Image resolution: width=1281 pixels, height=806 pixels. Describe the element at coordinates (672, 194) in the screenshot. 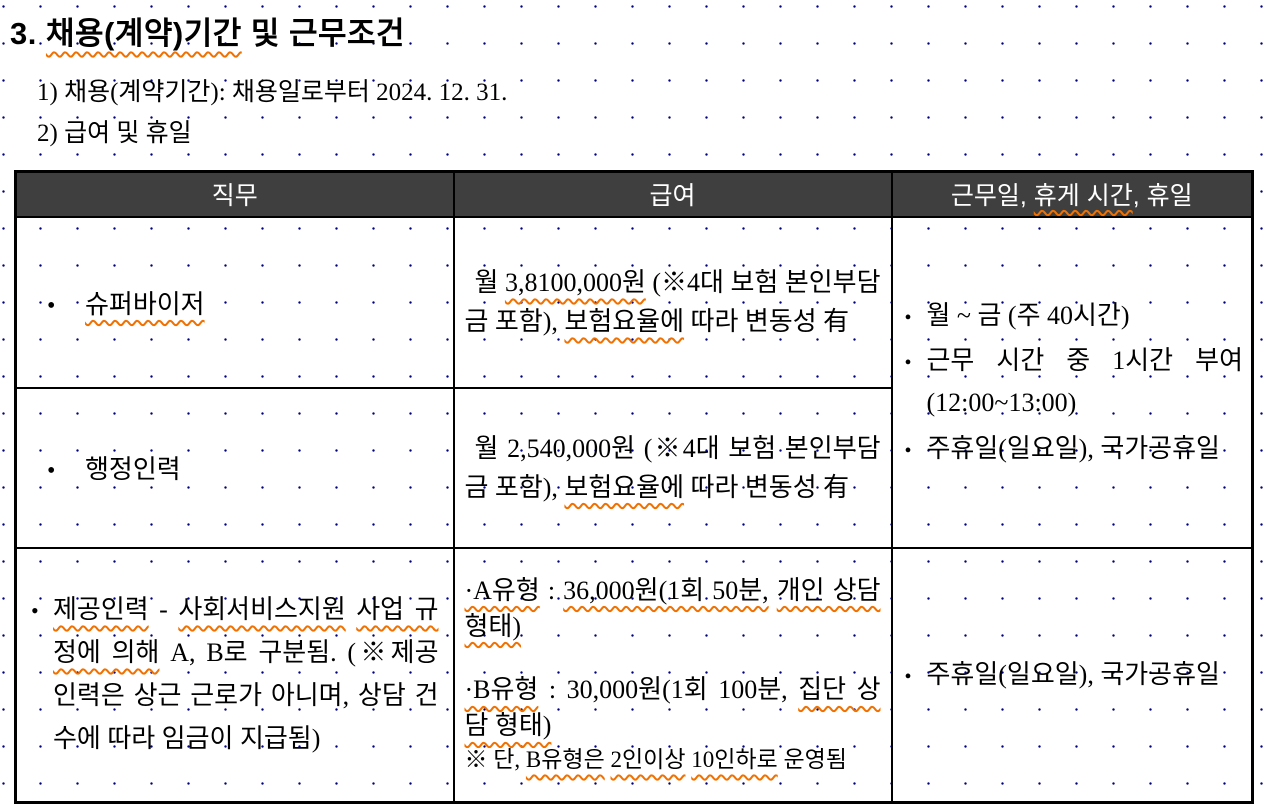

I see `column-header-salary: 급여` at that location.